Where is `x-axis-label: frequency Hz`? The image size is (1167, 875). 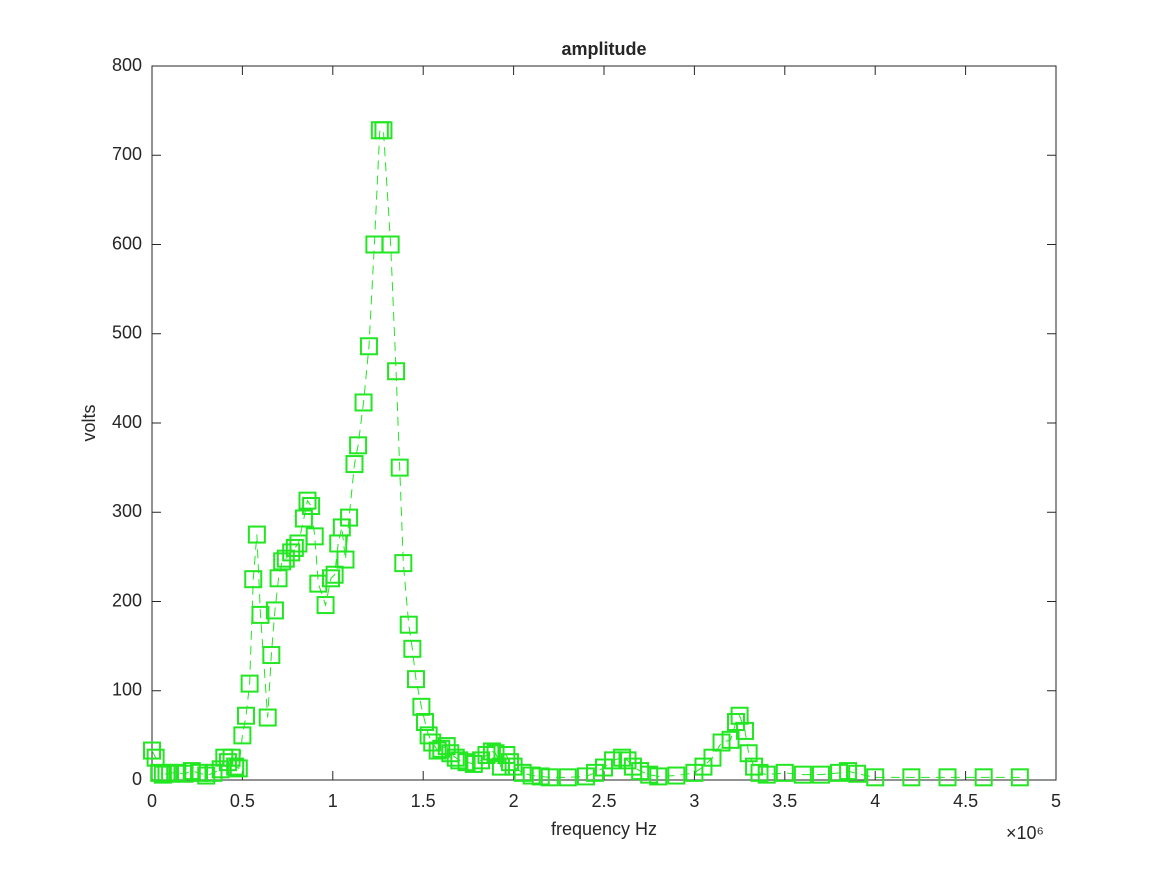
x-axis-label: frequency Hz is located at coordinates (604, 829).